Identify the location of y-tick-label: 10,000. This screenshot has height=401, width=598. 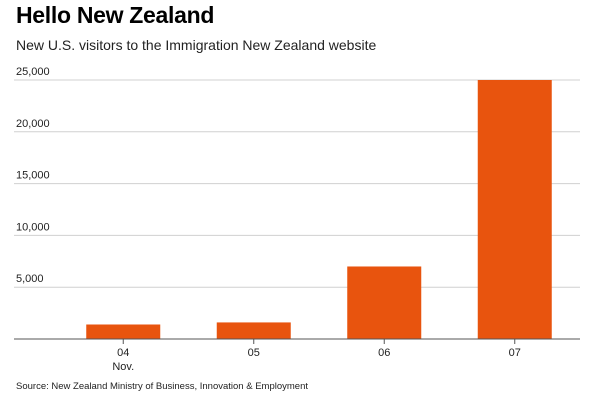
(33, 227).